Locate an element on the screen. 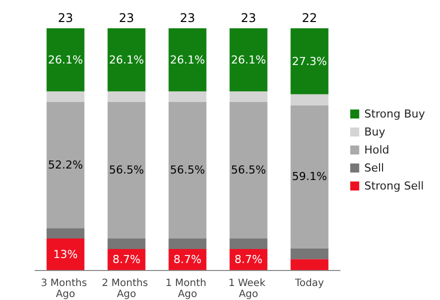  x-tick-label: 1 Week Ago is located at coordinates (248, 289).